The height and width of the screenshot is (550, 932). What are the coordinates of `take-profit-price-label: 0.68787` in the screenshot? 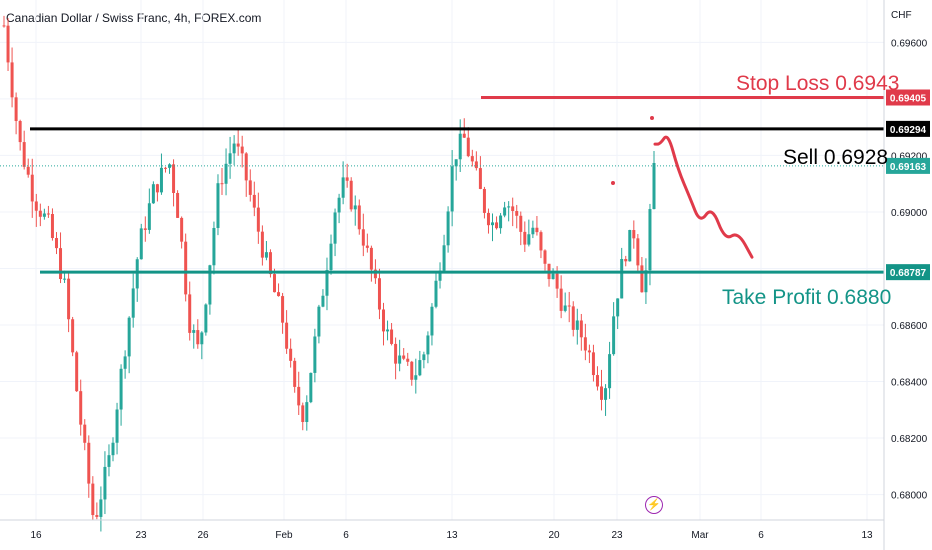 It's located at (908, 273).